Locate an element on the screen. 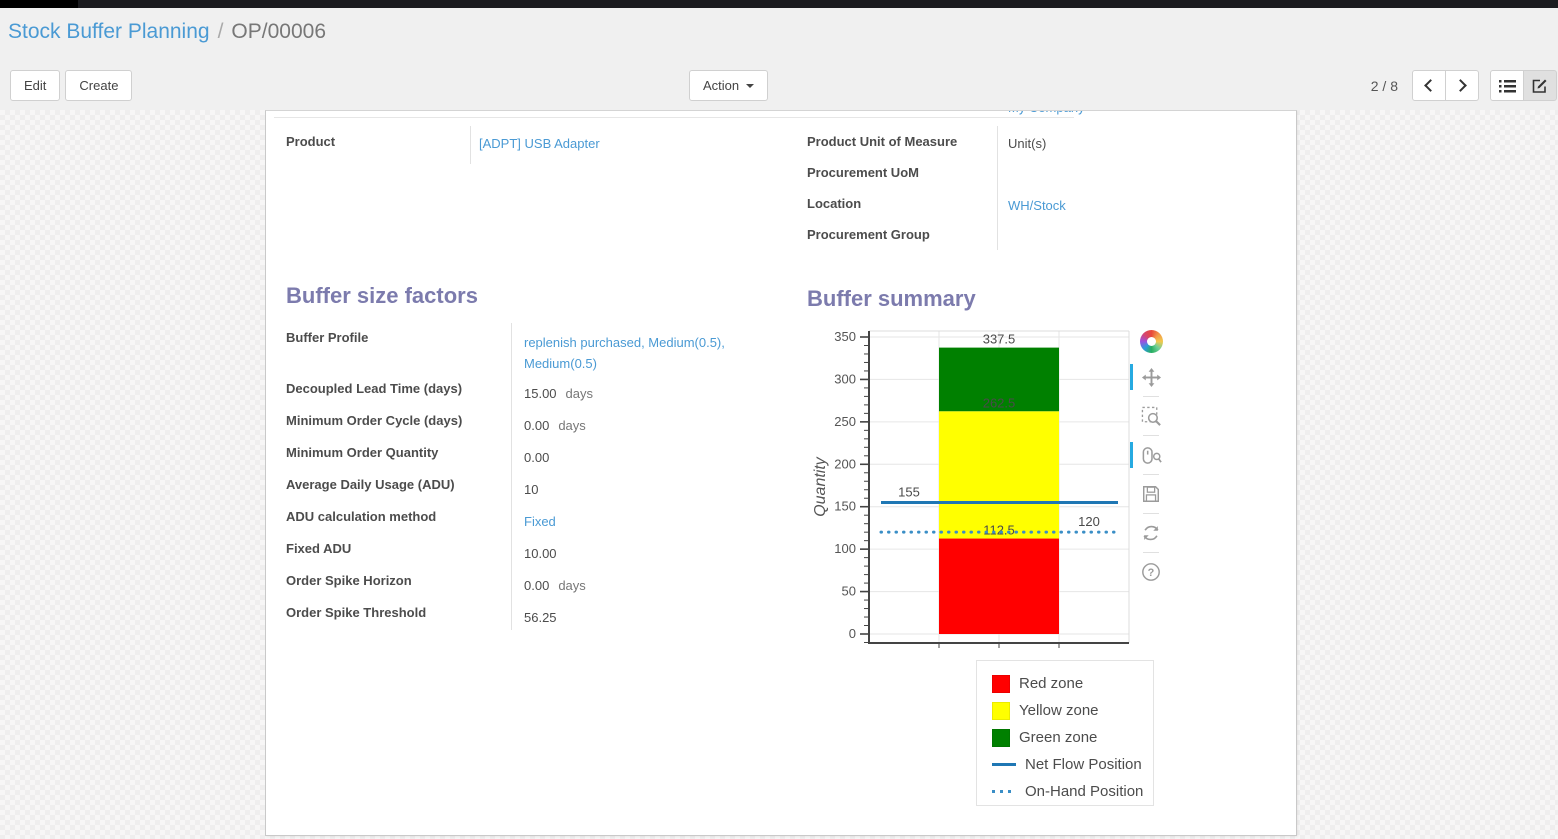 The height and width of the screenshot is (839, 1558). list-view-button is located at coordinates (1507, 85).